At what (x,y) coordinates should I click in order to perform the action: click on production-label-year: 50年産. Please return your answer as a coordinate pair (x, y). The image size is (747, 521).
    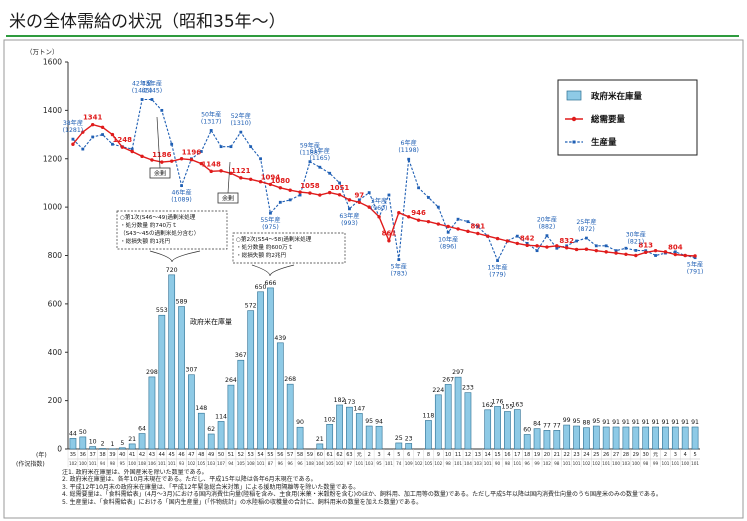
    Looking at the image, I should click on (211, 114).